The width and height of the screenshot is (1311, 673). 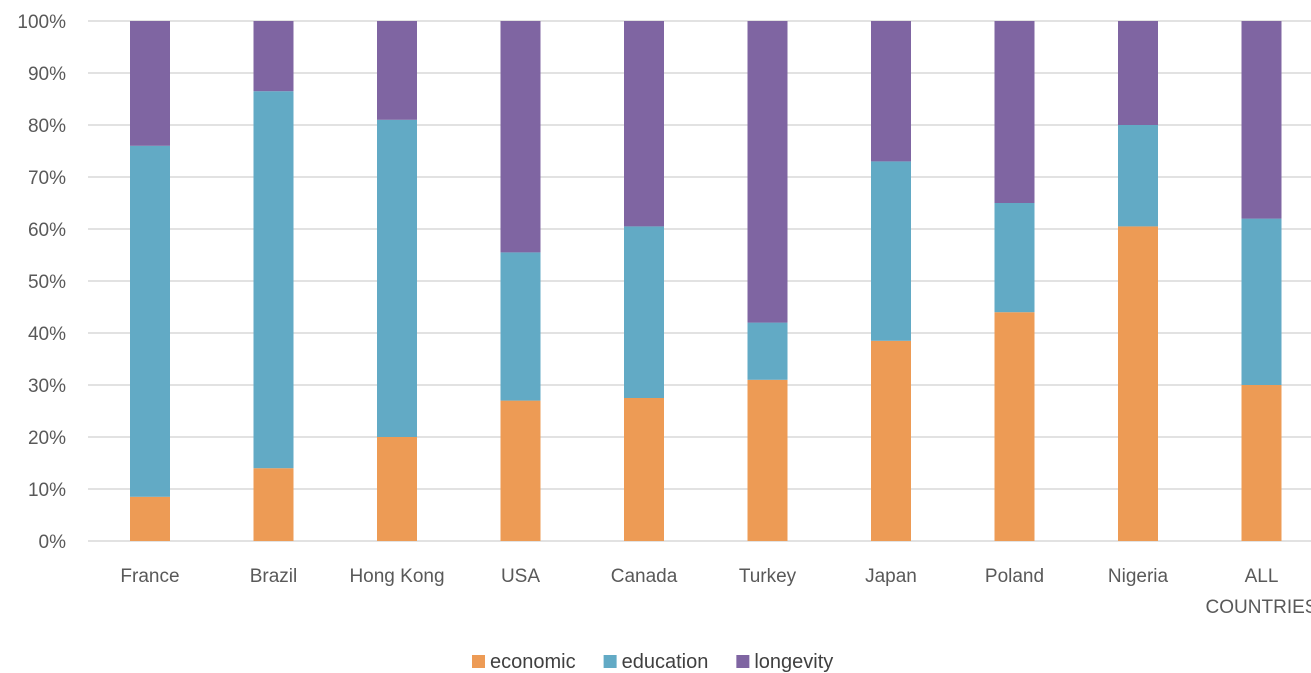 What do you see at coordinates (1258, 607) in the screenshot?
I see `x-category-label: COUNTRIES` at bounding box center [1258, 607].